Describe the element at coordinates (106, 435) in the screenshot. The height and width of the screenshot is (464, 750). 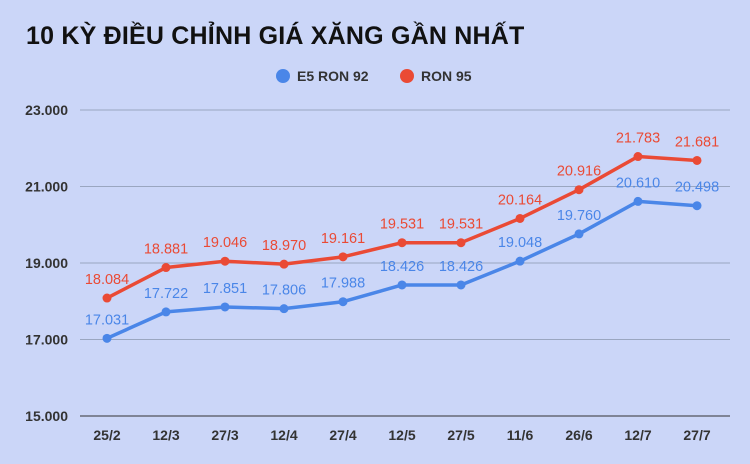
I see `x-tick-label: 25/2` at that location.